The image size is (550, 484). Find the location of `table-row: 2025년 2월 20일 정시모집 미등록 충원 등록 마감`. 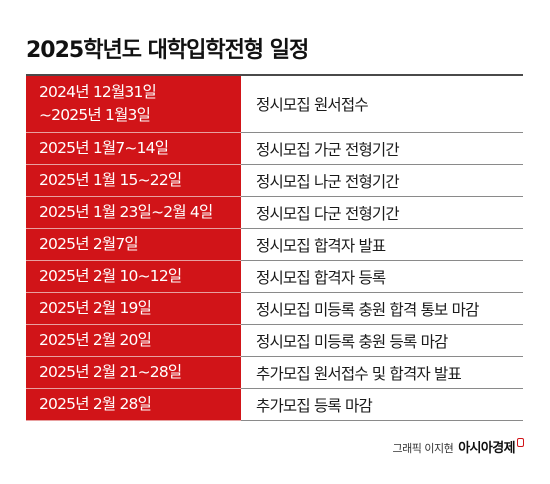

table-row: 2025년 2월 20일 정시모집 미등록 충원 등록 마감 is located at coordinates (274, 341).